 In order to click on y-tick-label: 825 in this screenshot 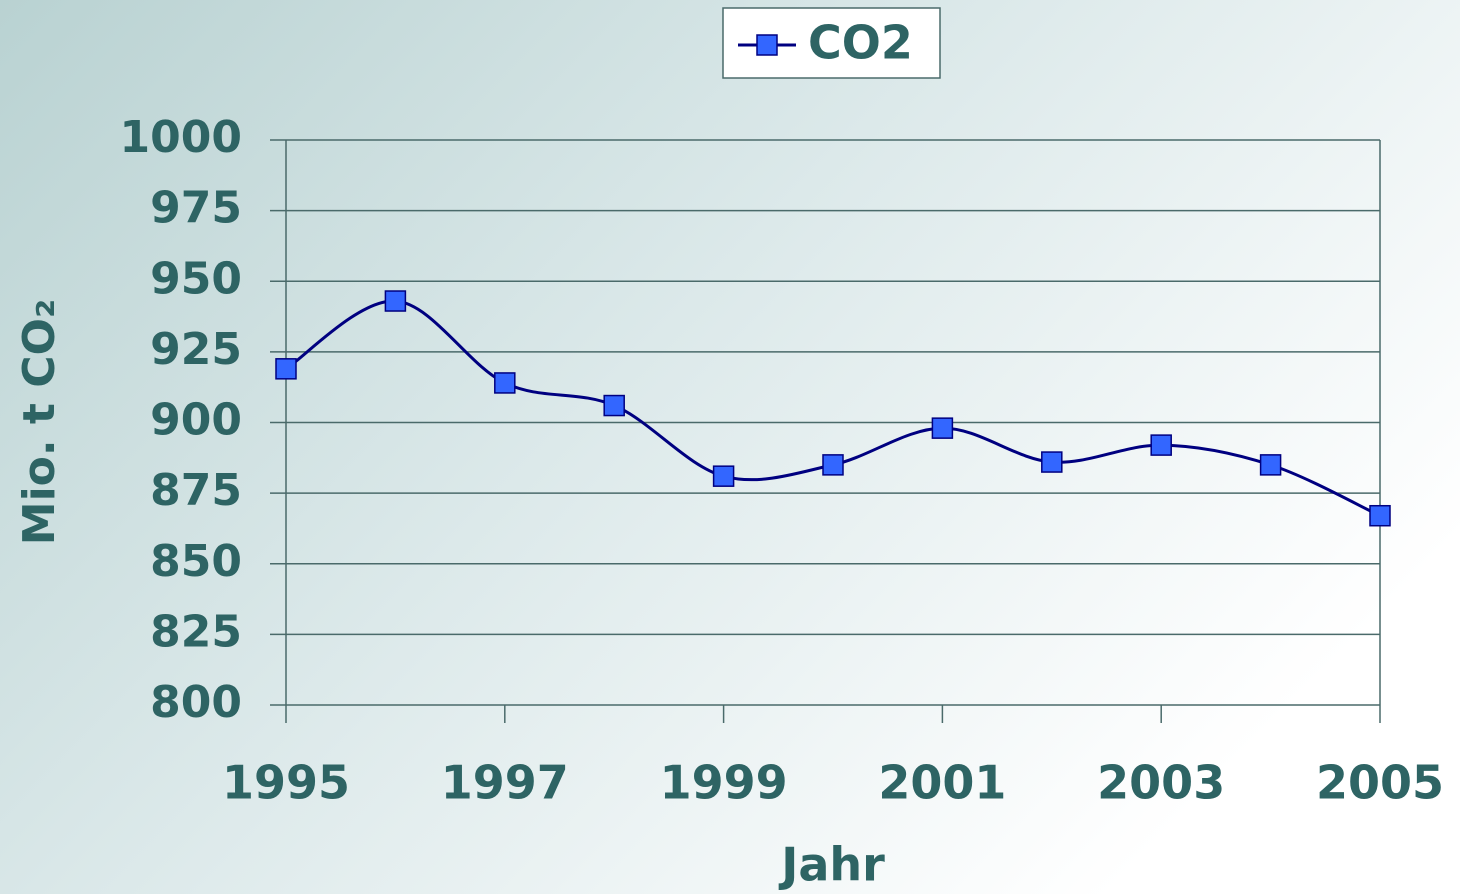, I will do `click(196, 631)`.